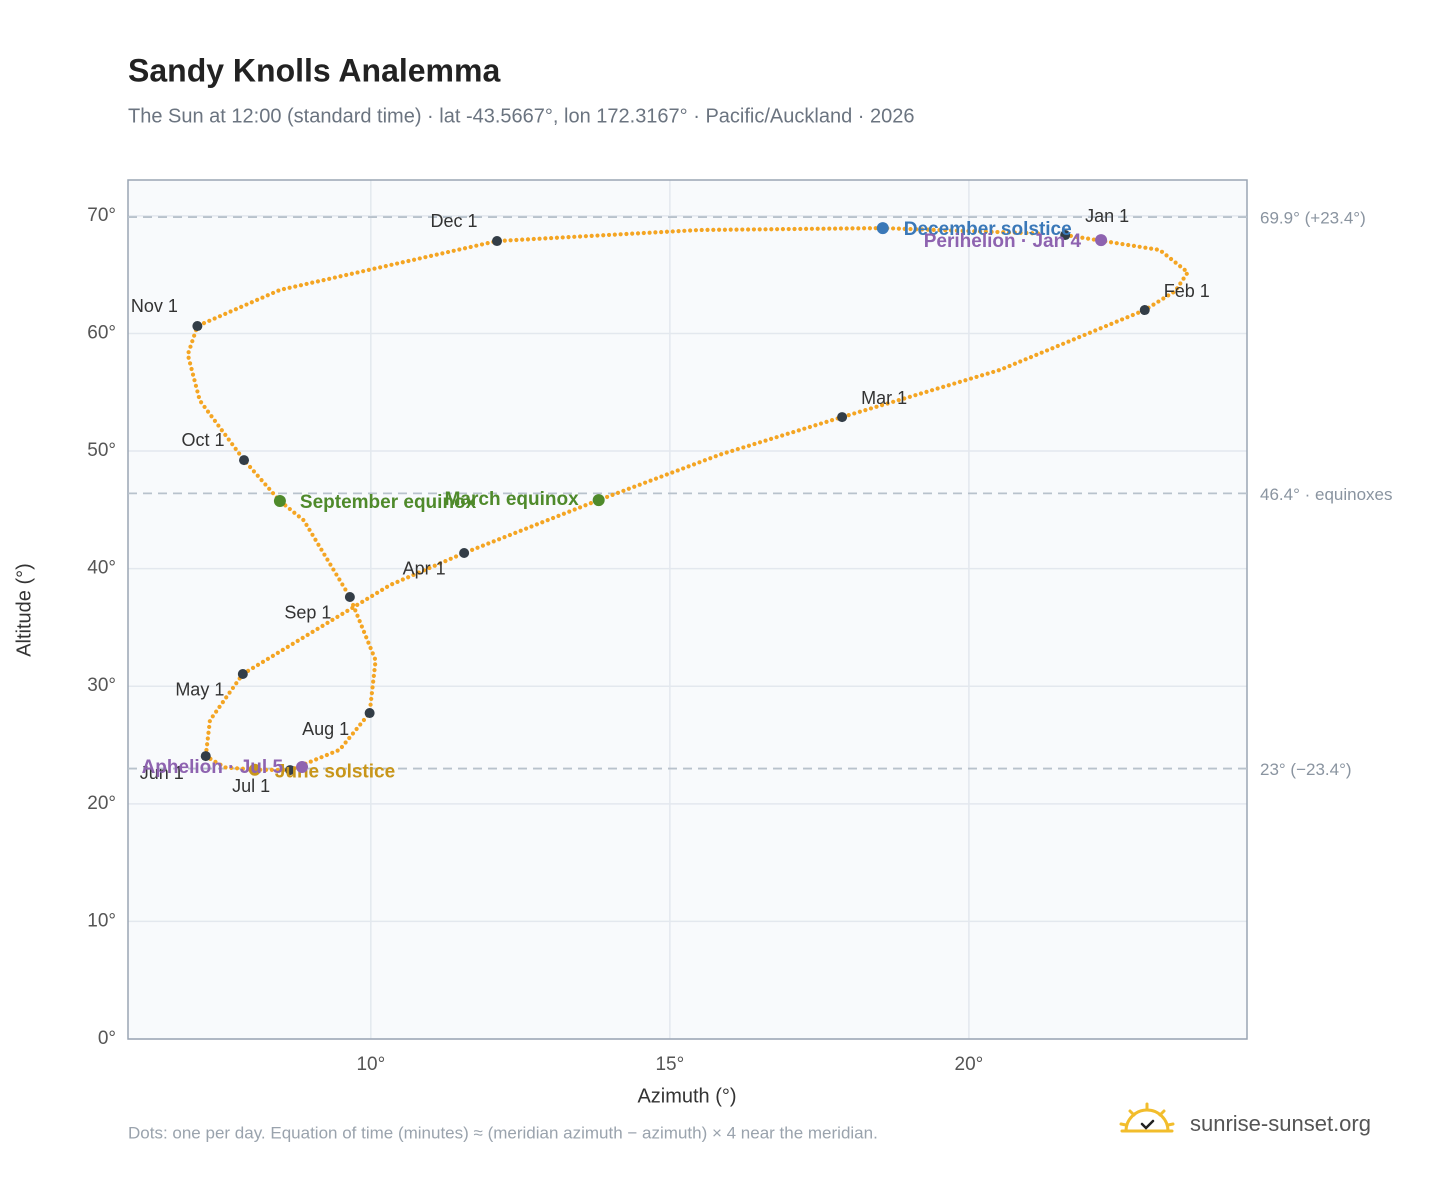 This screenshot has width=1448, height=1188. What do you see at coordinates (162, 773) in the screenshot?
I see `month-label: Jun 1` at bounding box center [162, 773].